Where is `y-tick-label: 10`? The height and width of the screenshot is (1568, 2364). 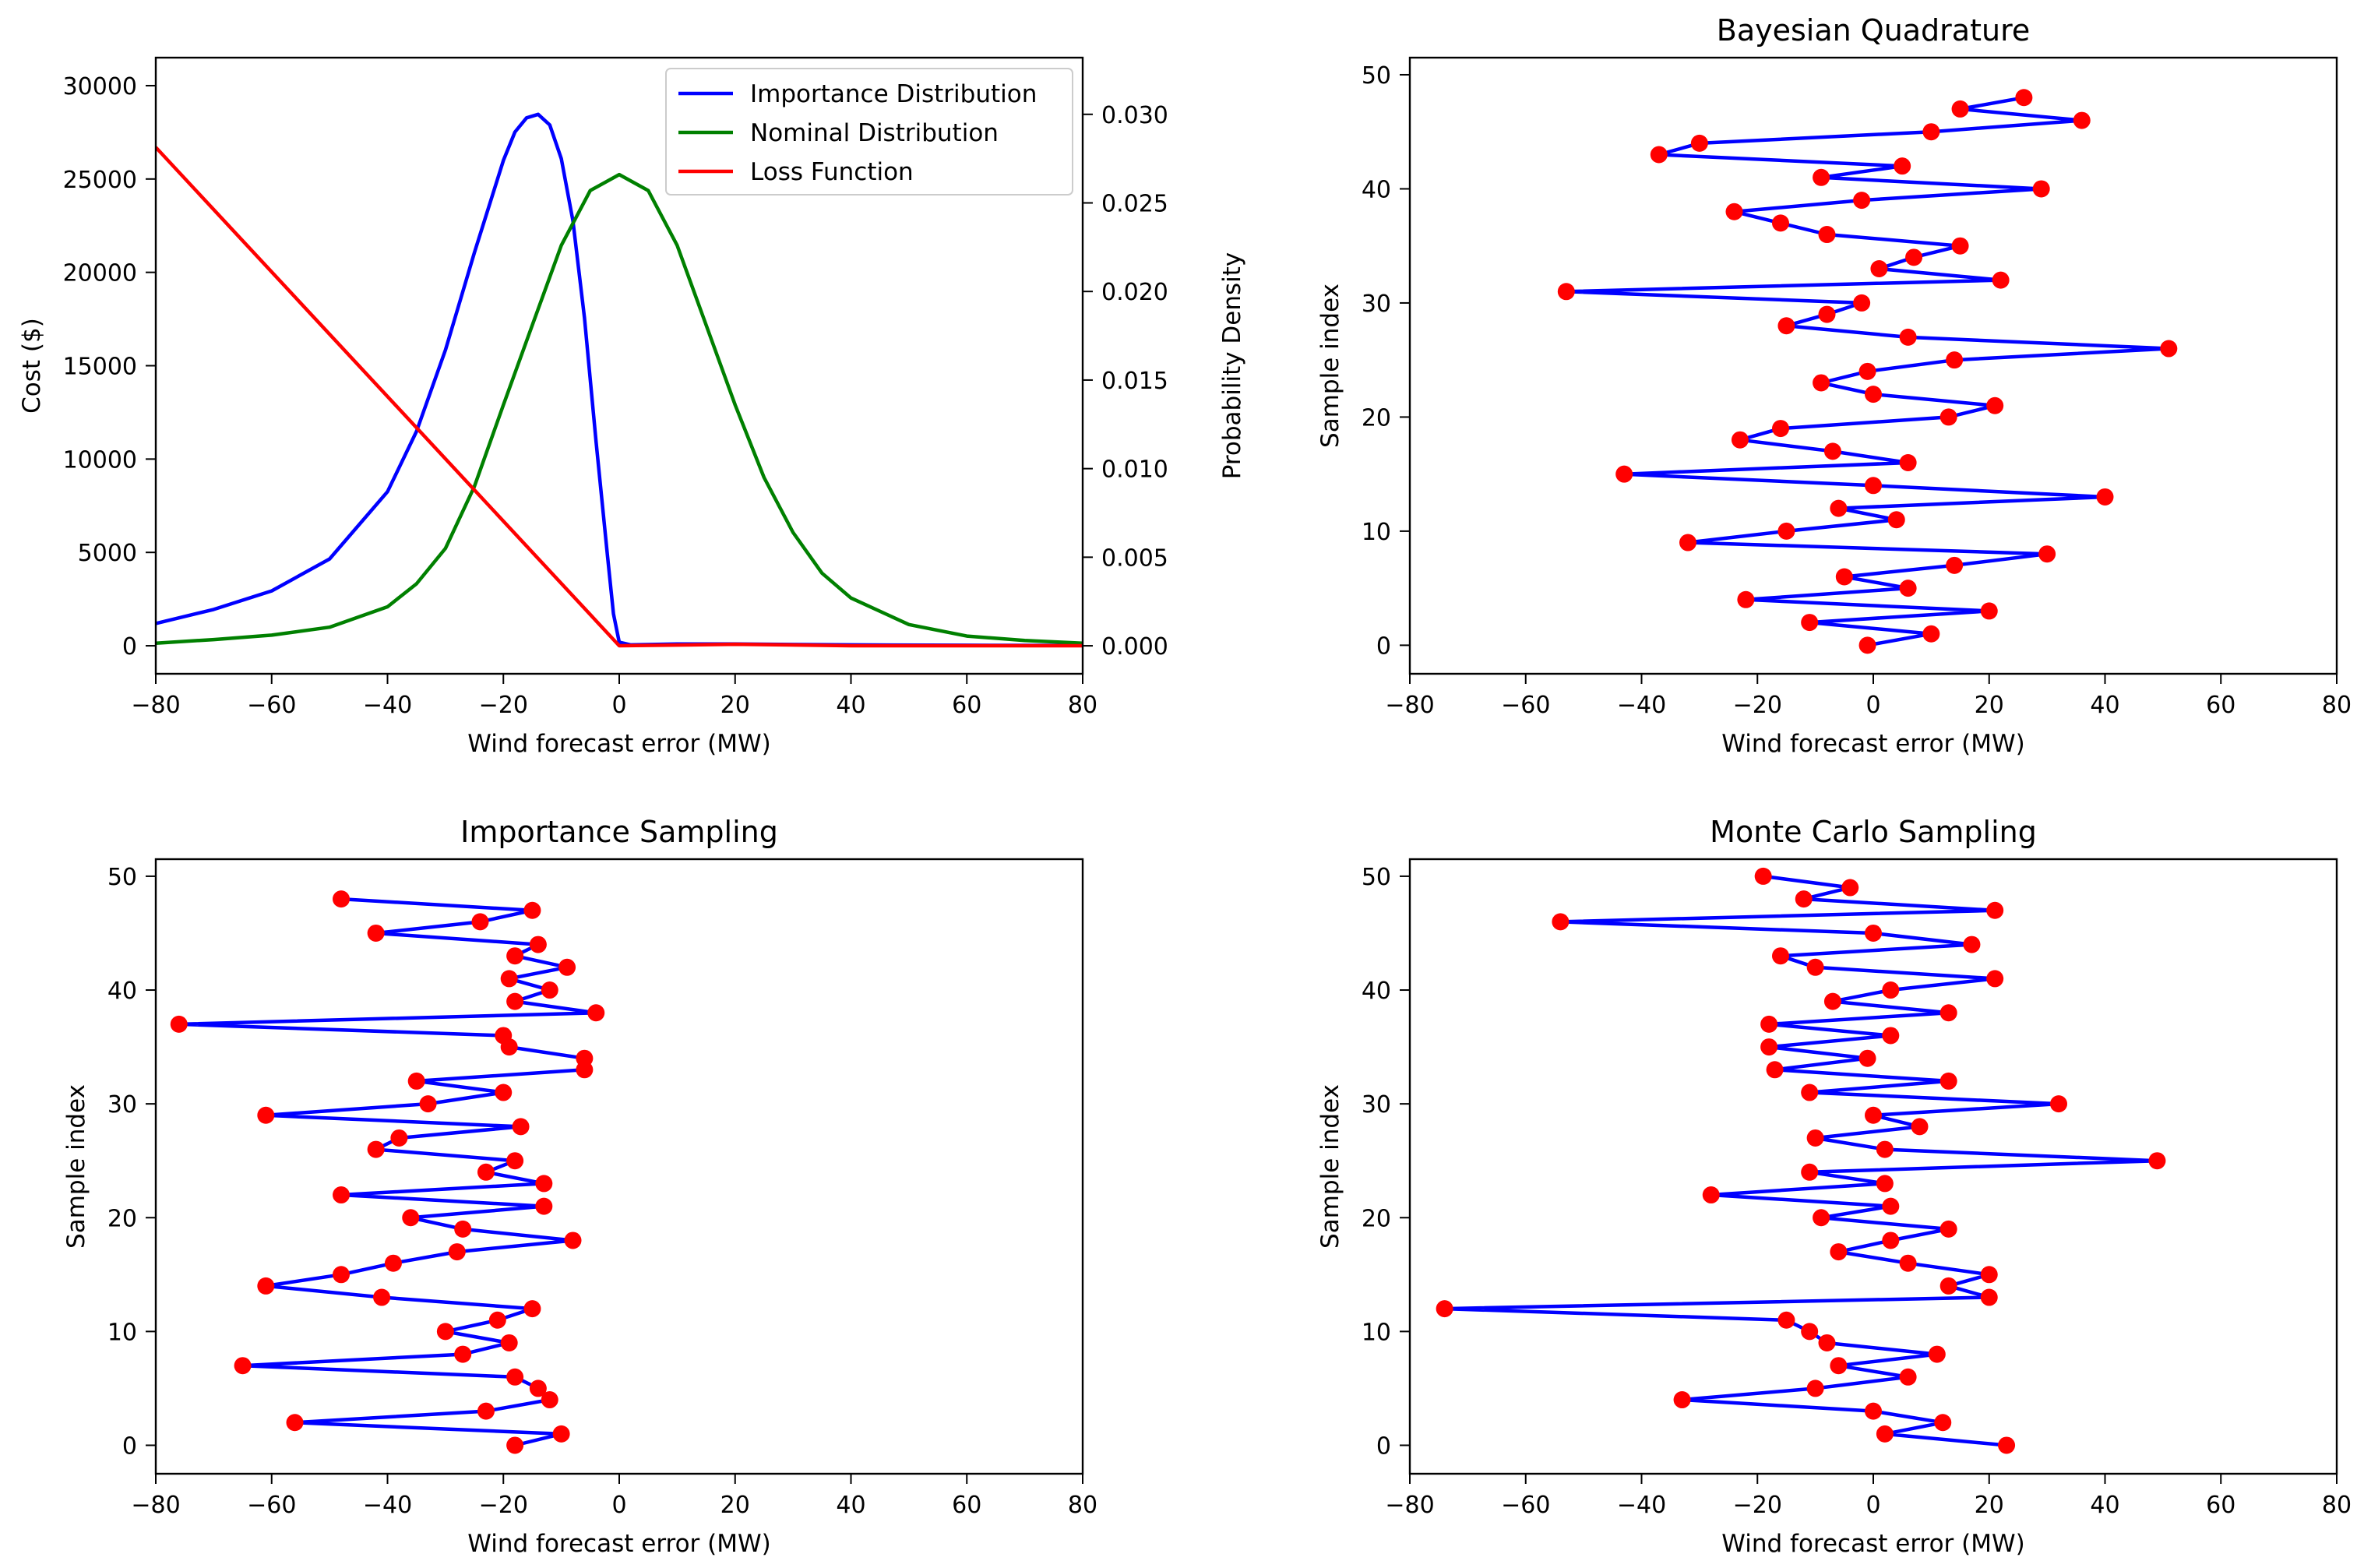 y-tick-label: 10 is located at coordinates (1376, 1332).